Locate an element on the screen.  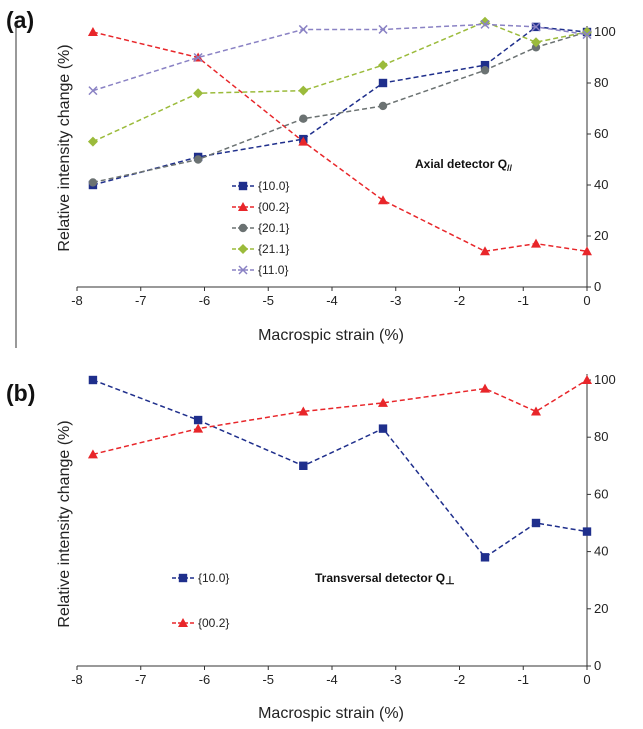
panel-b-y-tick-label: 80 is located at coordinates (601, 436).